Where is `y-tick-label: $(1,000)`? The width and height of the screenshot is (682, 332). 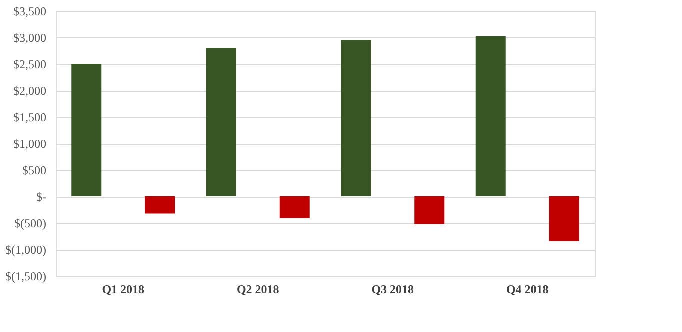 y-tick-label: $(1,000) is located at coordinates (26, 250).